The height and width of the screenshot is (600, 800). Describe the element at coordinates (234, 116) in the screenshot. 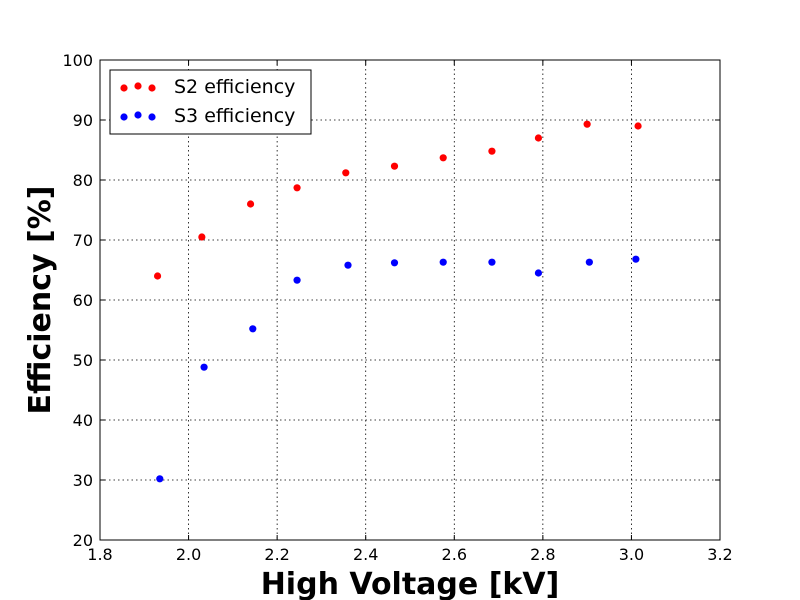

I see `legend-label-s3: S3 efficiency` at that location.